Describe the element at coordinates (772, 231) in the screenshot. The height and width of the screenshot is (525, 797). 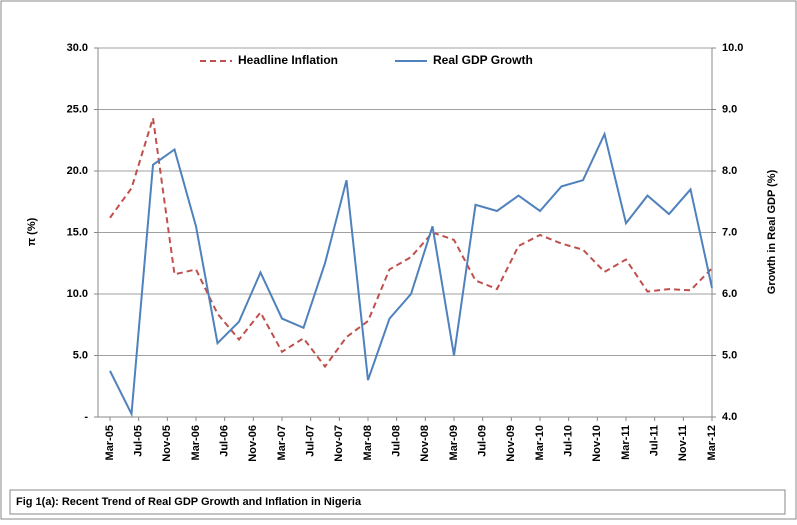
I see `y2-axis-label: Growth in Real GDP (%)` at that location.